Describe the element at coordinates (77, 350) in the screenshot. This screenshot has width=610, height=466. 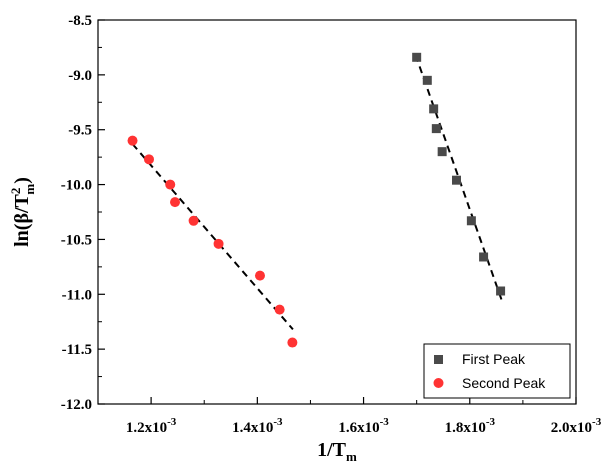
I see `y-tick-label: -11.5` at that location.